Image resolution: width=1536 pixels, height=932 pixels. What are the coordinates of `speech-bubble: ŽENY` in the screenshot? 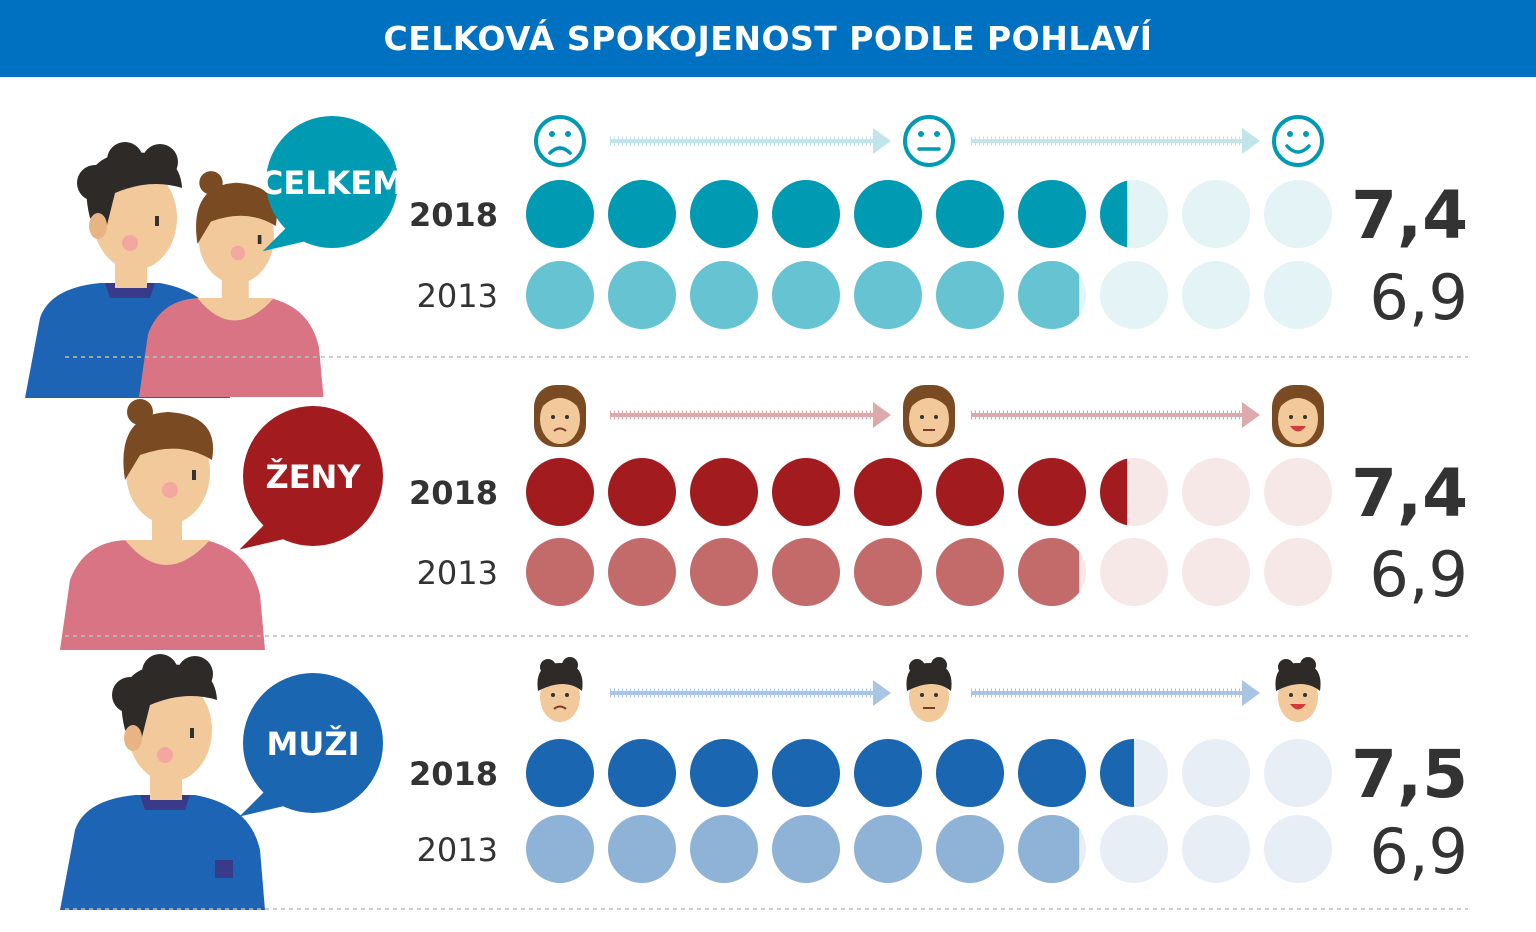 It's located at (311, 478).